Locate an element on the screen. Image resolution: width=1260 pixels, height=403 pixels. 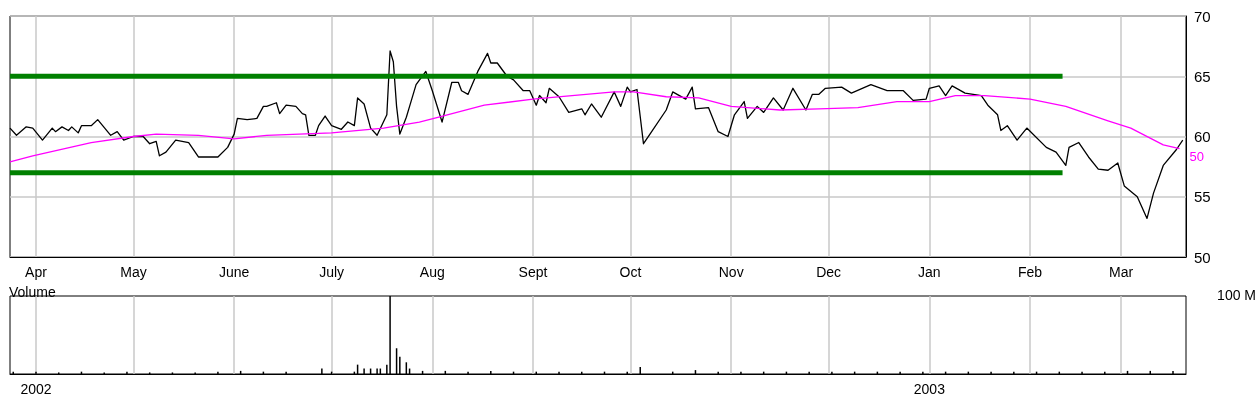
x-tick-label: Dec is located at coordinates (829, 272).